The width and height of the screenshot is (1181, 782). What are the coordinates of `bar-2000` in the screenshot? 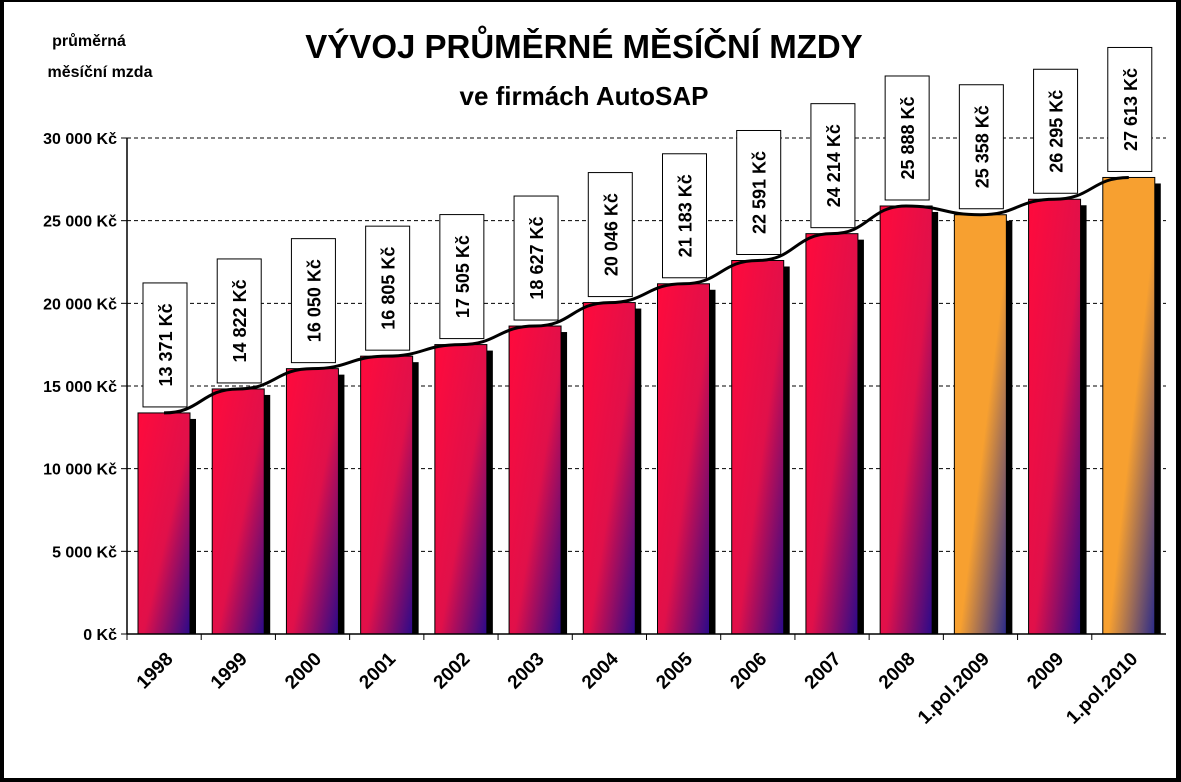 It's located at (312, 501).